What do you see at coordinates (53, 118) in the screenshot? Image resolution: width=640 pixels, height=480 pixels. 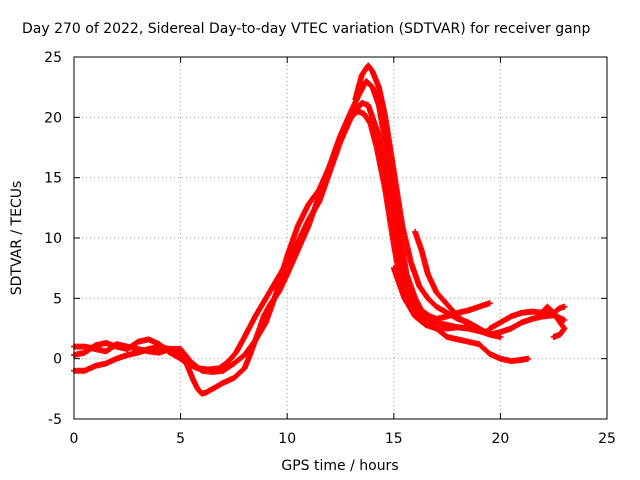 I see `y-tick-label: 20` at bounding box center [53, 118].